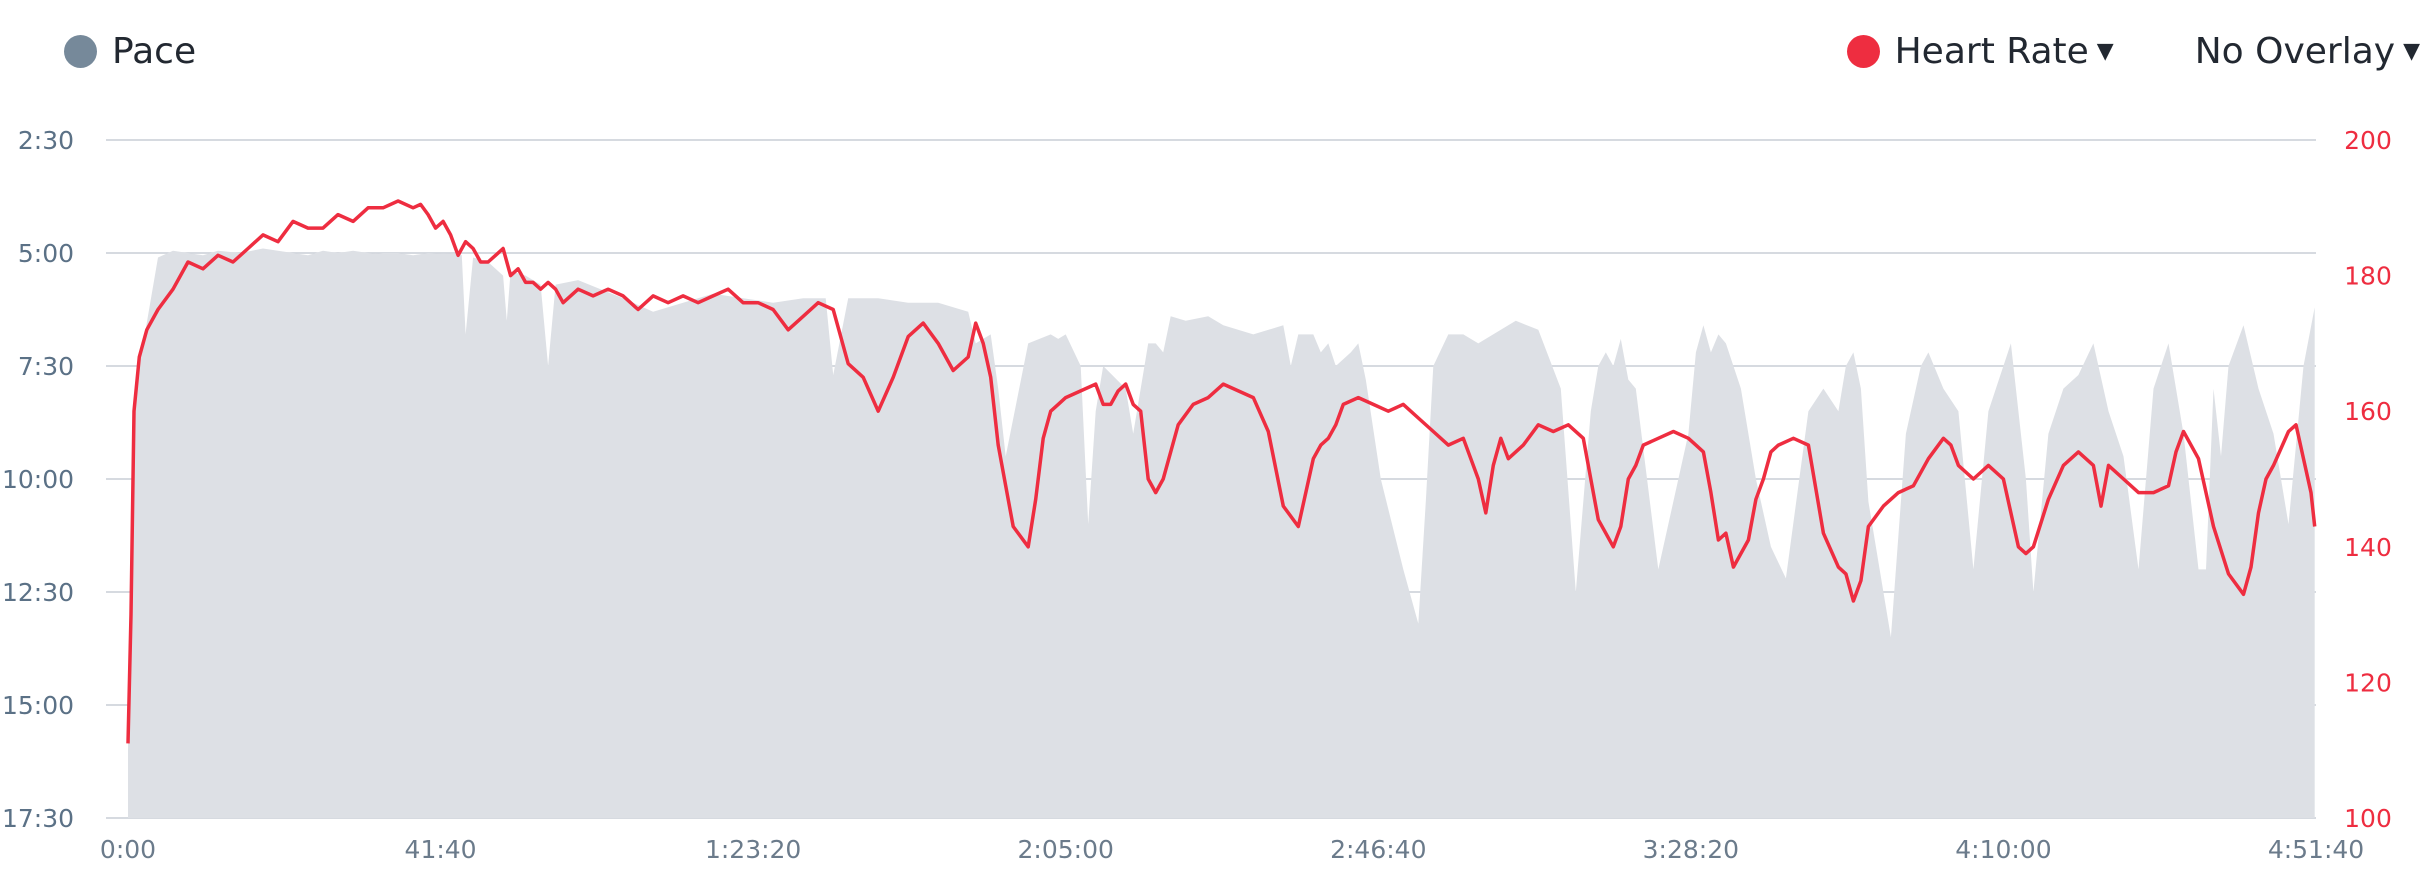 Image resolution: width=2430 pixels, height=880 pixels. What do you see at coordinates (80, 51) in the screenshot?
I see `pace-legend-dot-icon` at bounding box center [80, 51].